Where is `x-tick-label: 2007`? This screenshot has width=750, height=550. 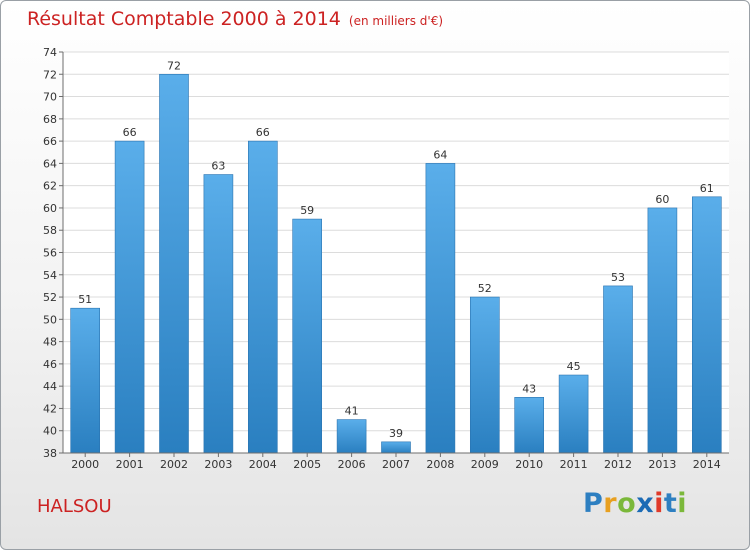
x-tick-label: 2007 is located at coordinates (396, 464).